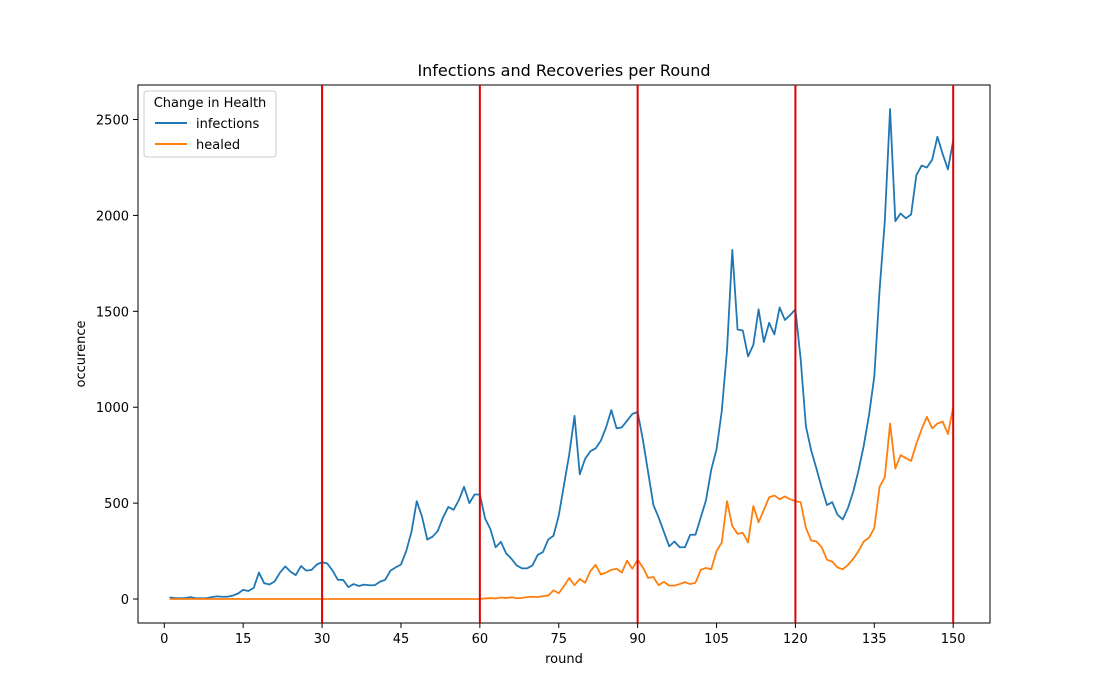  What do you see at coordinates (227, 124) in the screenshot?
I see `legend-label-infections: infections` at bounding box center [227, 124].